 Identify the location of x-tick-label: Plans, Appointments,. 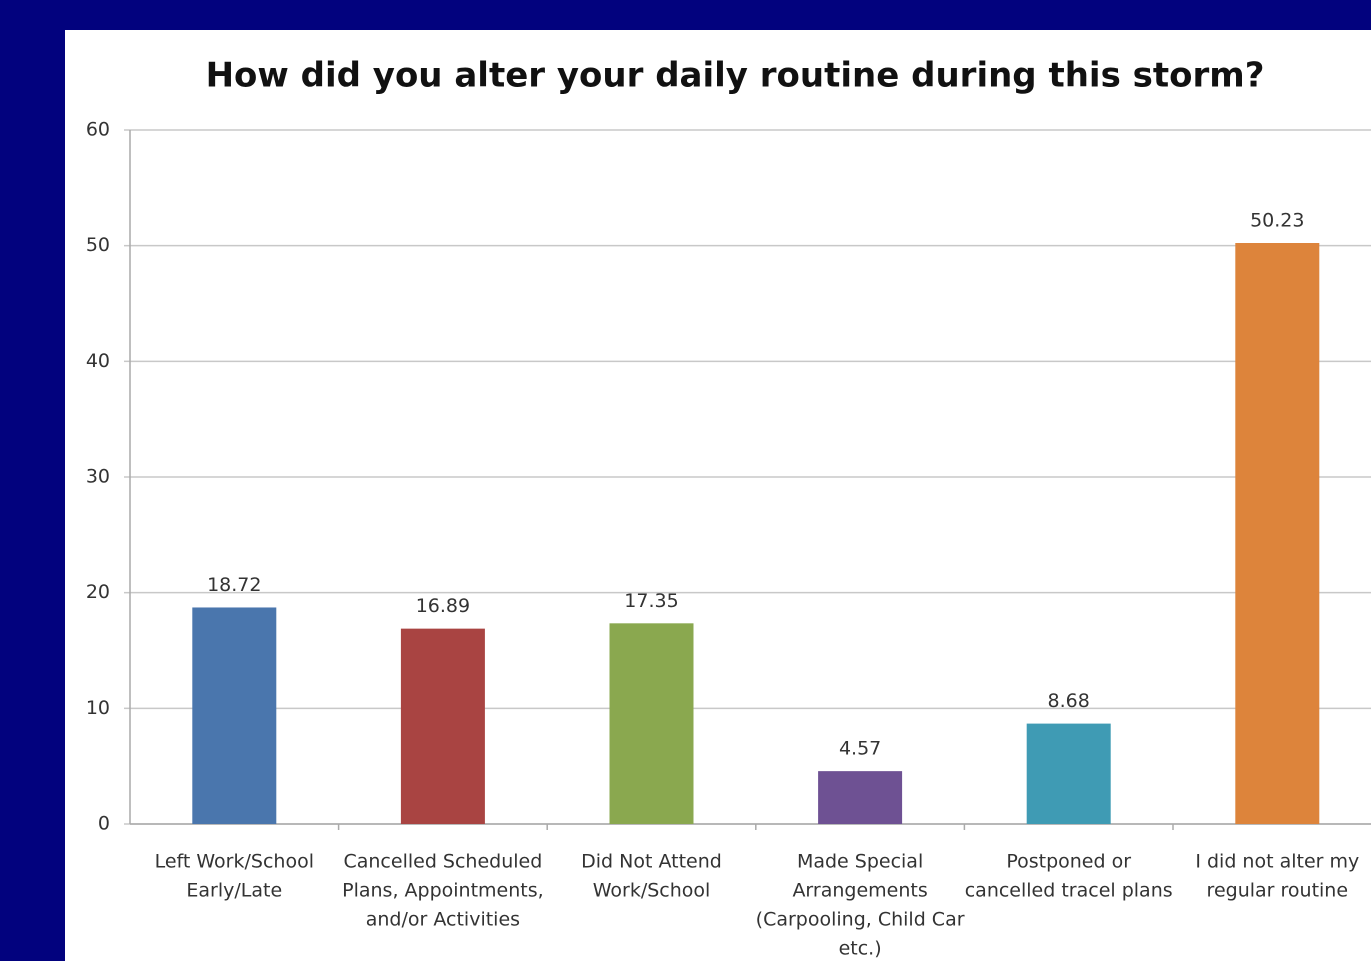
(443, 891).